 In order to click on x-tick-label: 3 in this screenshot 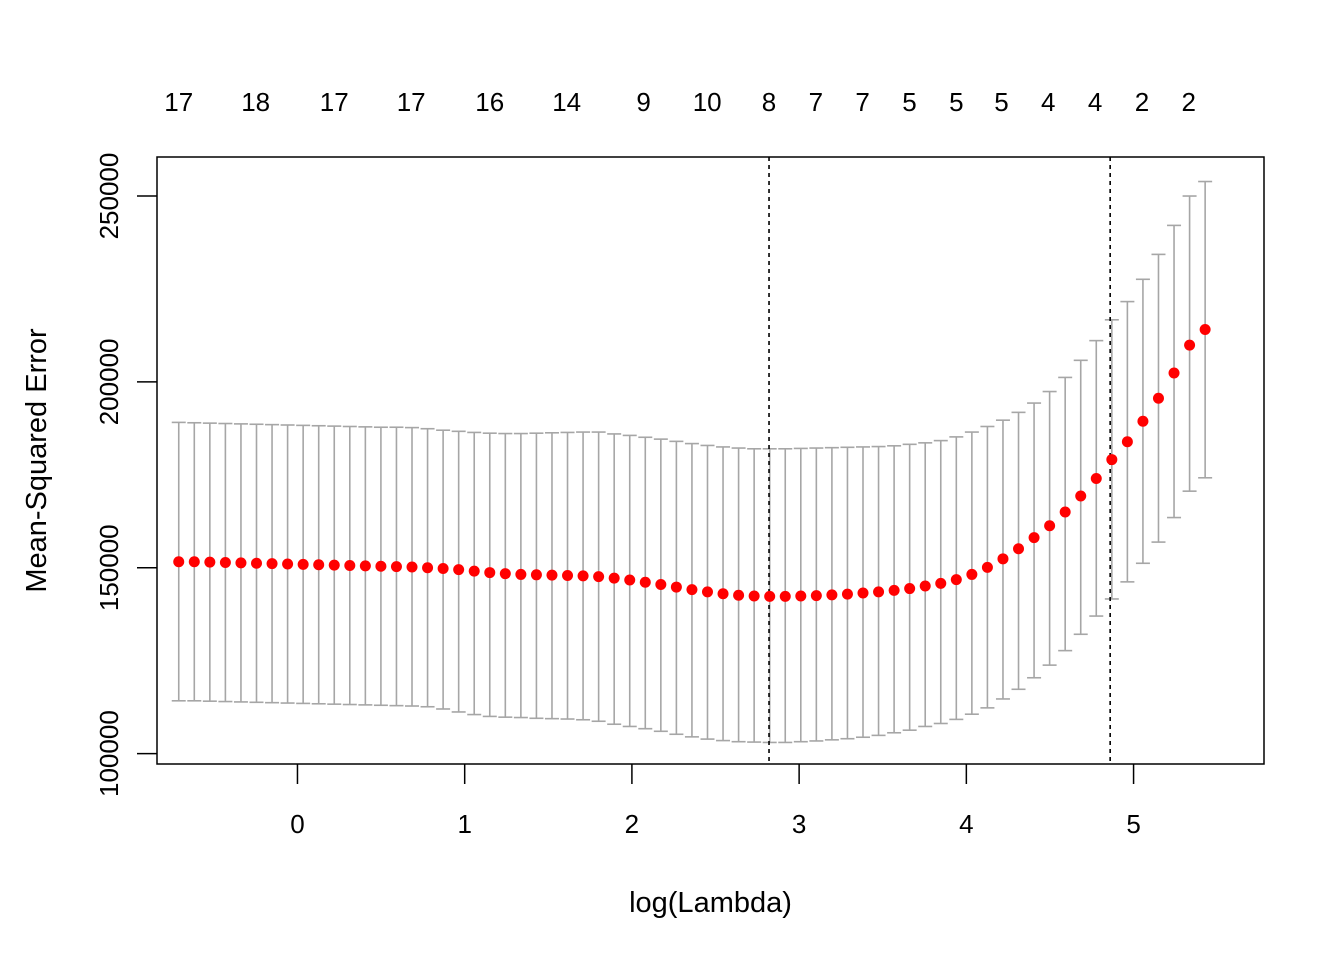, I will do `click(799, 824)`.